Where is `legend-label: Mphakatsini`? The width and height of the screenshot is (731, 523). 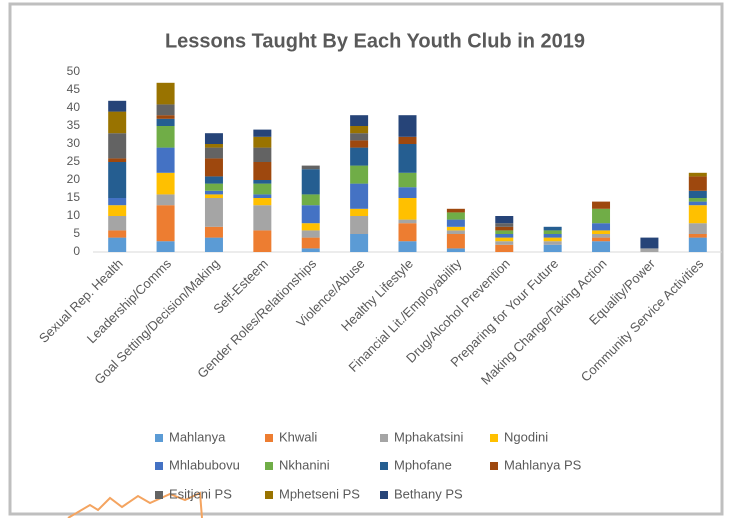 legend-label: Mphakatsini is located at coordinates (428, 436).